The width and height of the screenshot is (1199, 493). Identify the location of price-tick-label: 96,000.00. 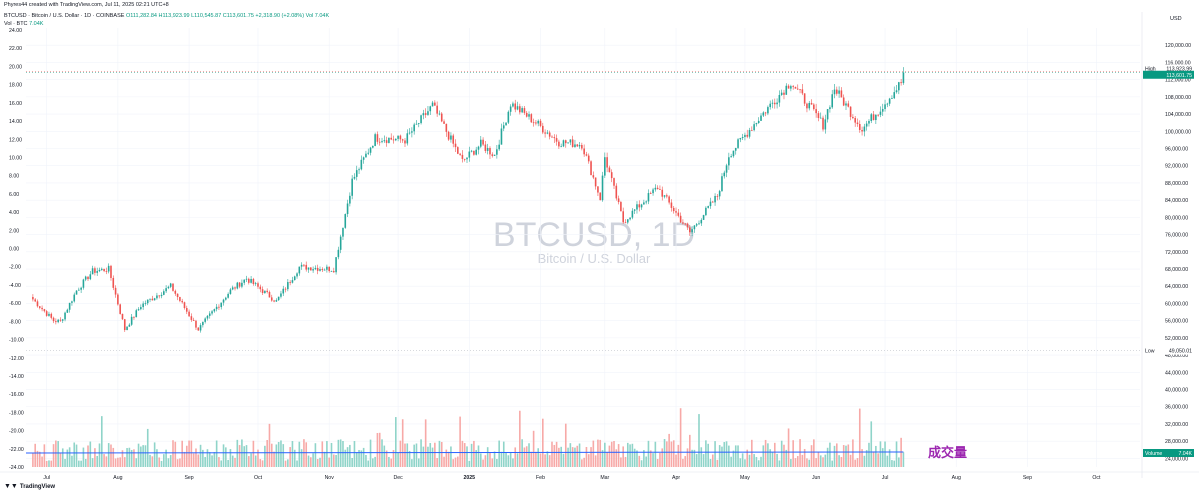
(1176, 150).